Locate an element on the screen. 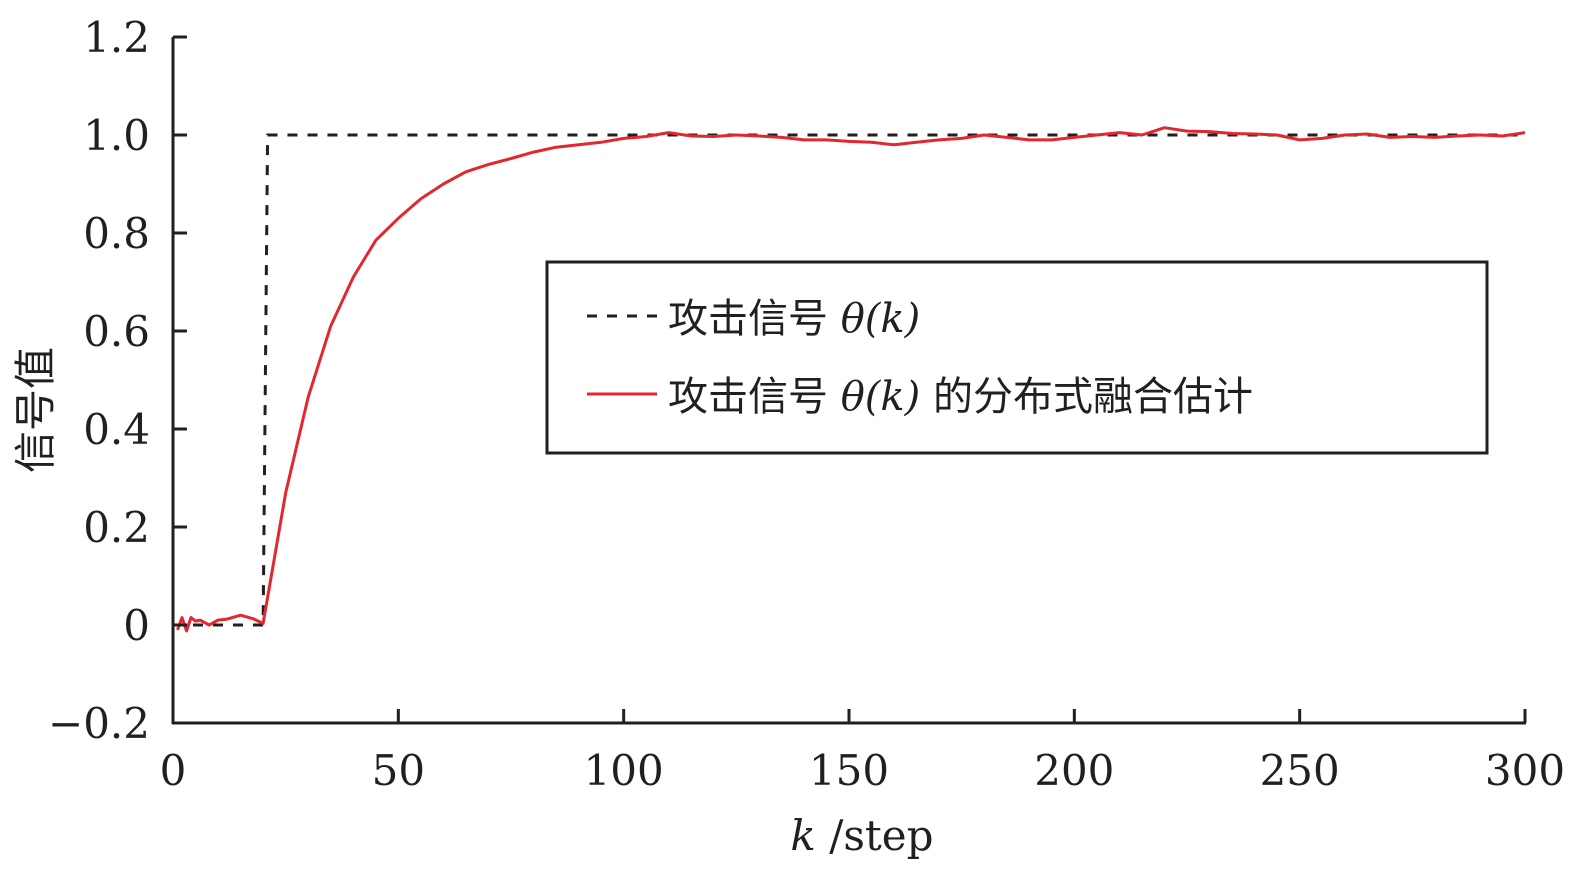  y-tick-label: 0.2 is located at coordinates (116, 527).